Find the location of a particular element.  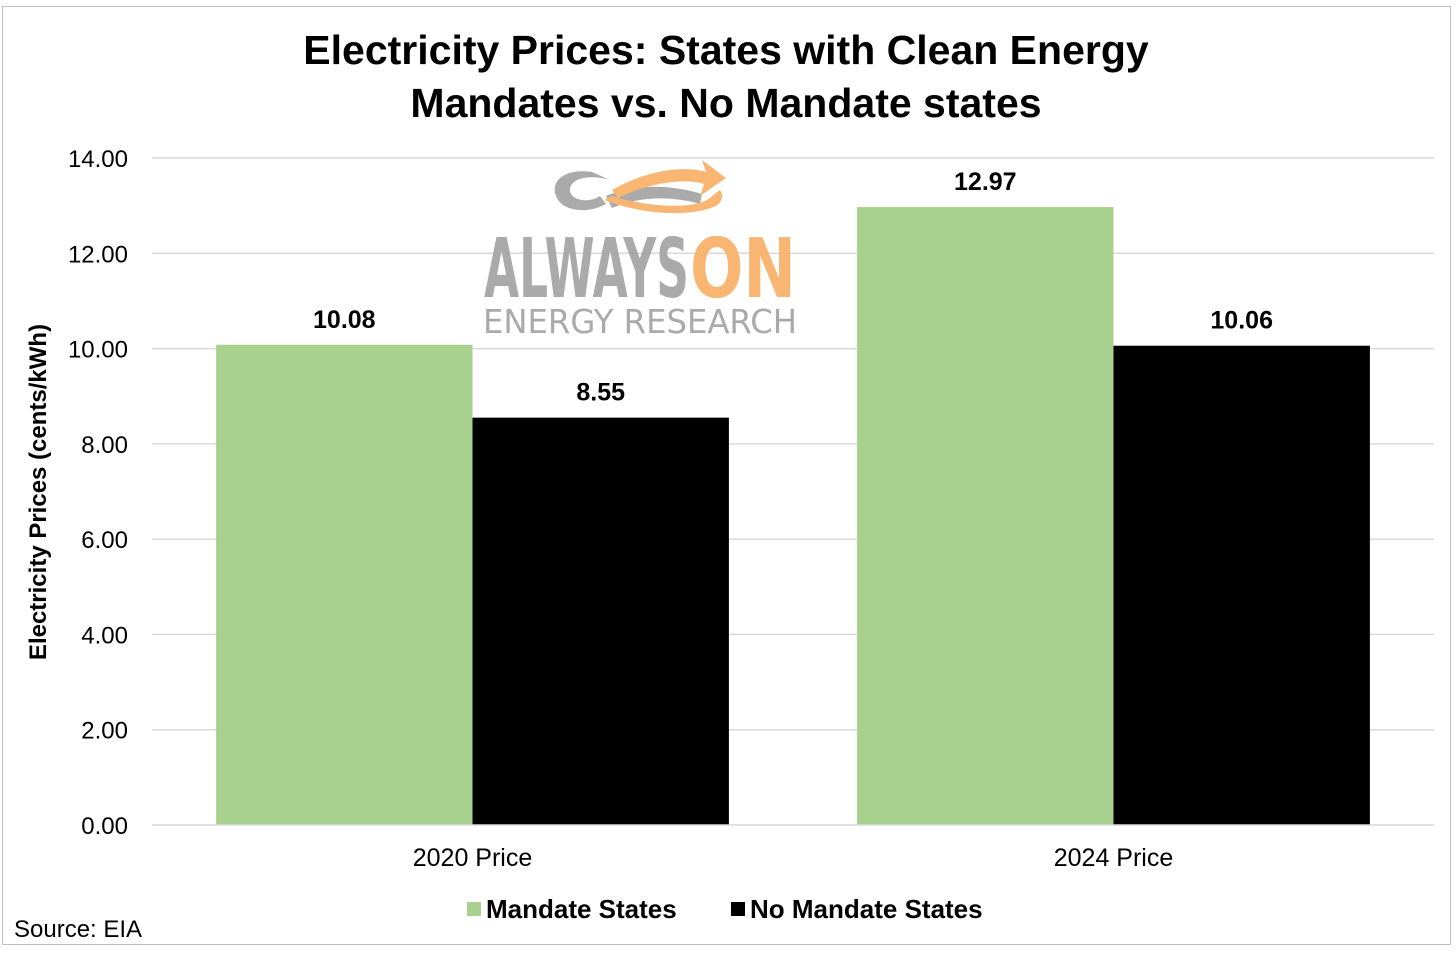

y-tick-label: 4.00 is located at coordinates (104, 635).